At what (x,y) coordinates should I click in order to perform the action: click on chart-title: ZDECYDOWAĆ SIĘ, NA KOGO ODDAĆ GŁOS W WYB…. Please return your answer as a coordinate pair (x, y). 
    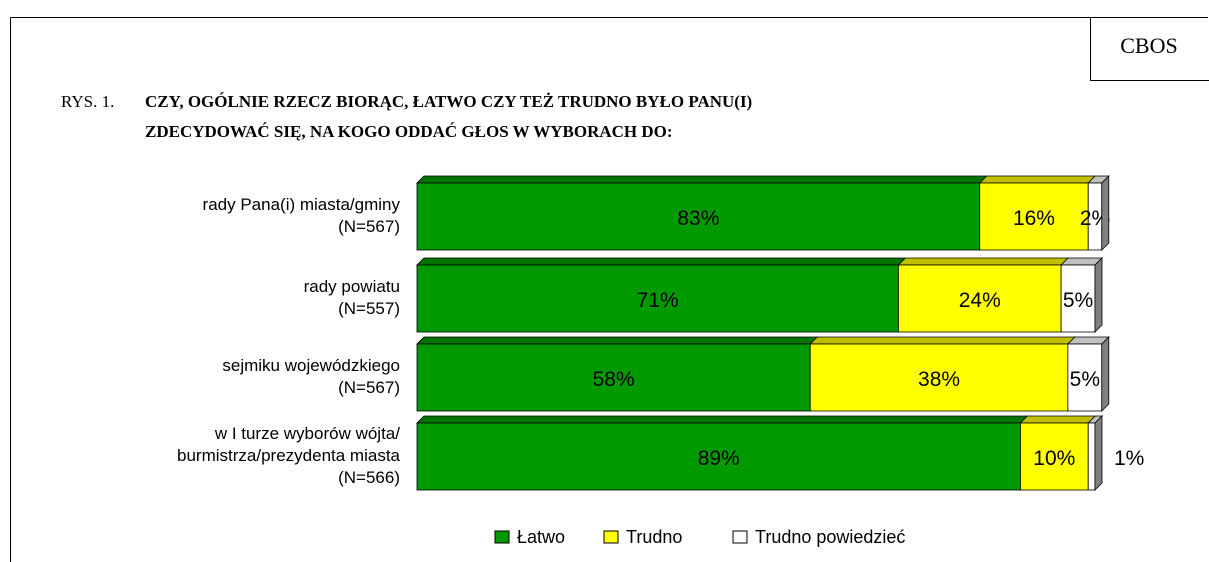
    Looking at the image, I should click on (409, 131).